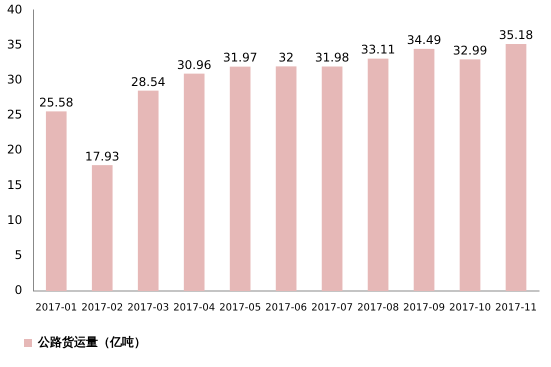 The height and width of the screenshot is (367, 551). I want to click on y-tick-label: 35, so click(14, 44).